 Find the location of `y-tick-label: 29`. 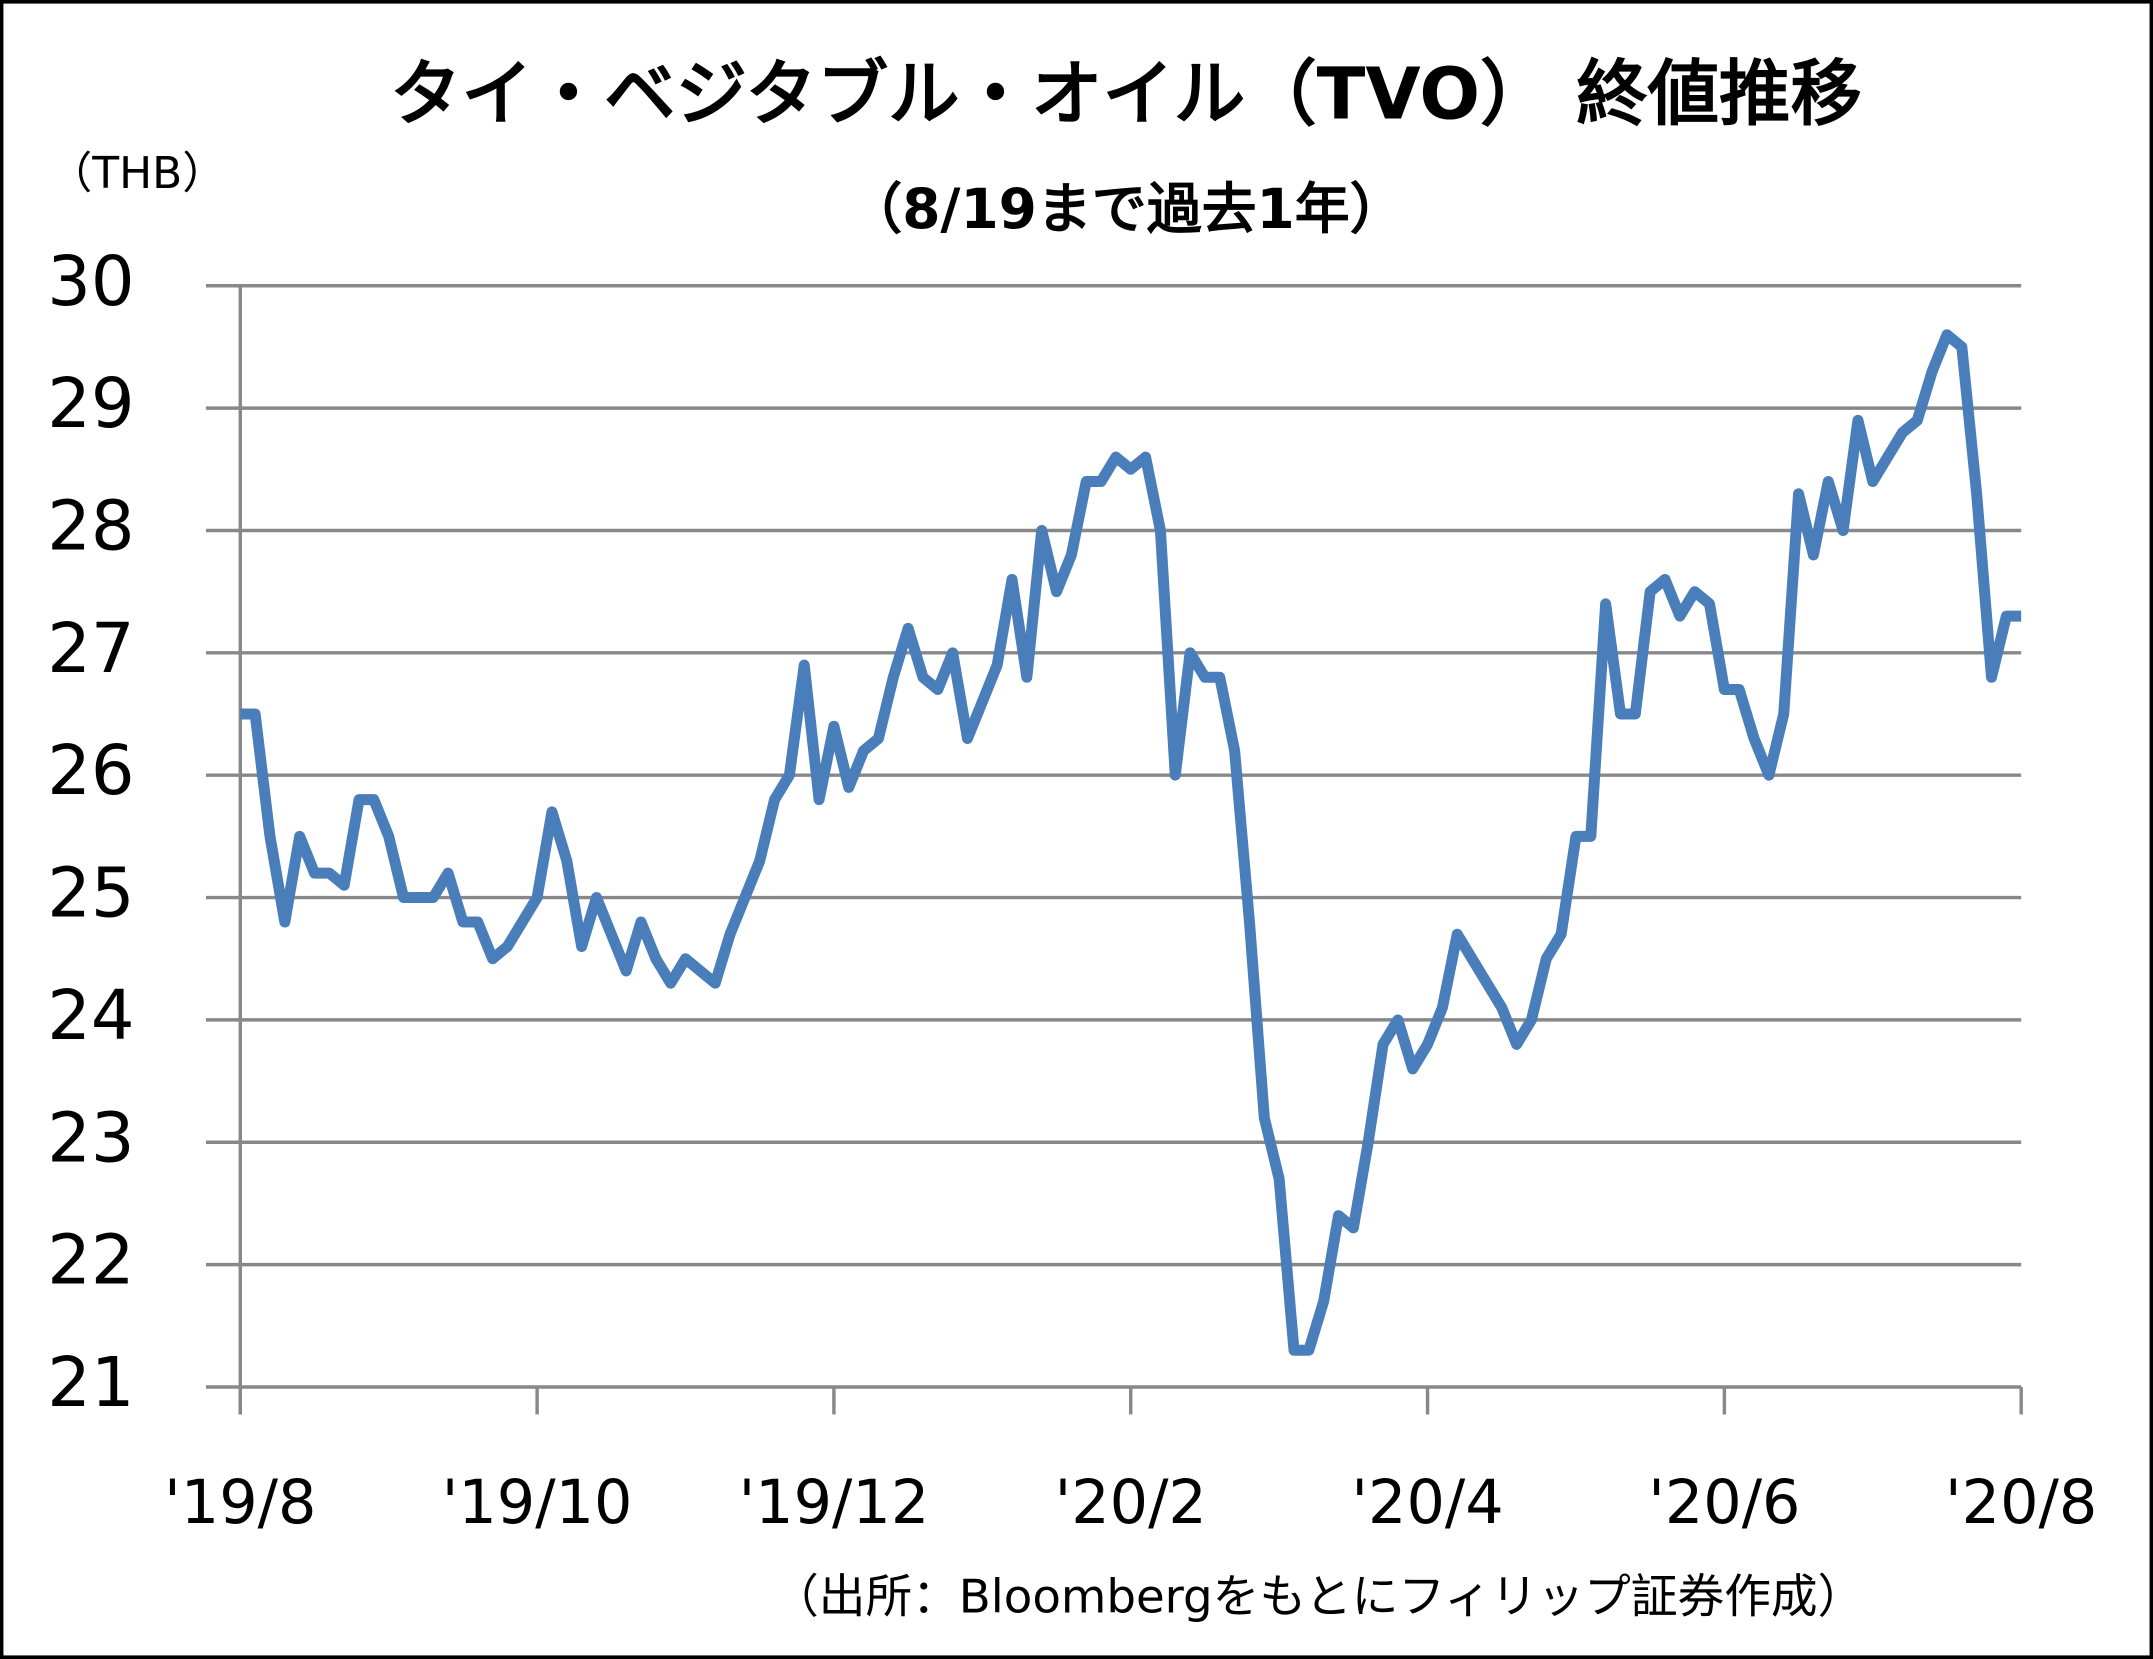

y-tick-label: 29 is located at coordinates (90, 404).